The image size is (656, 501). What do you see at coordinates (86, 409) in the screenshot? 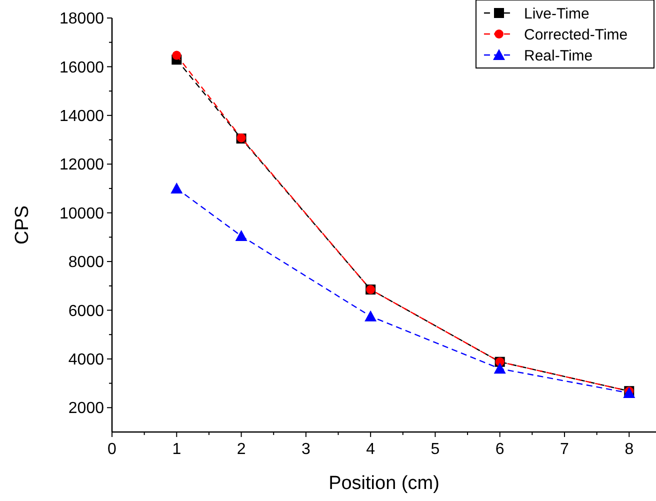
I see `y-tick-label: 2000` at bounding box center [86, 409].